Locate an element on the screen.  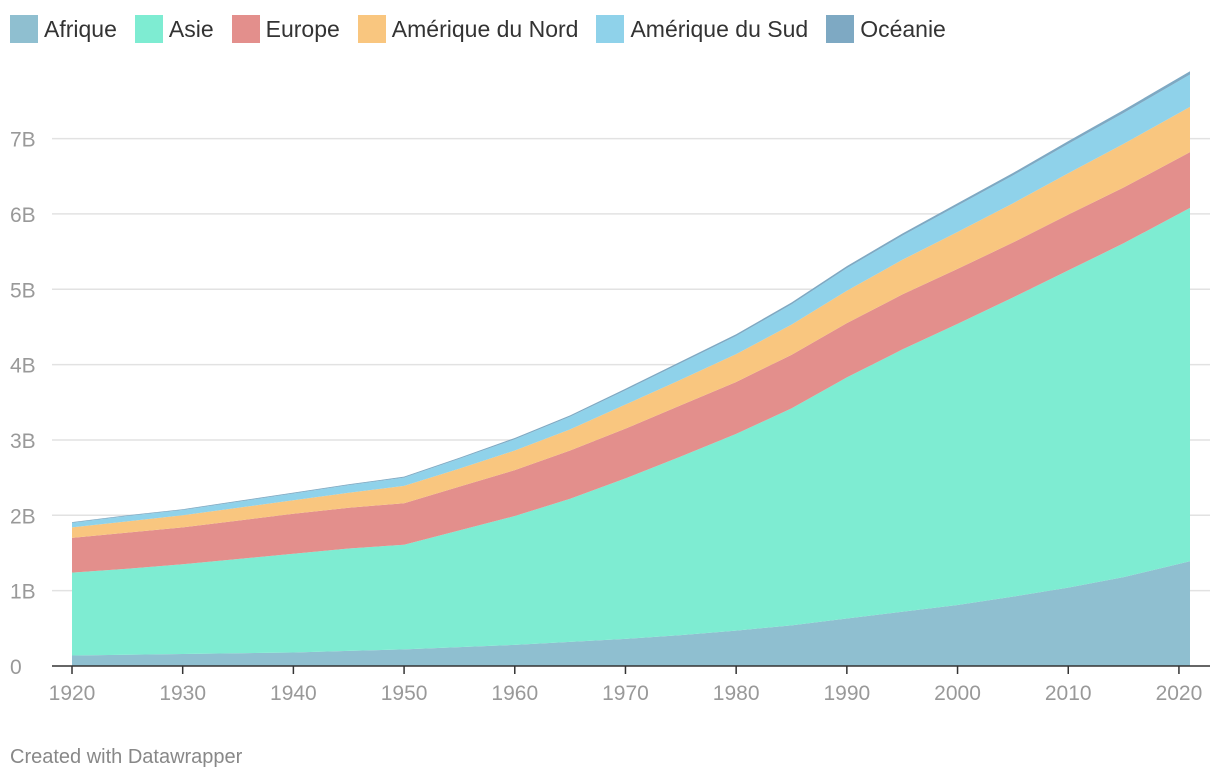
y-tick-label: 1B is located at coordinates (23, 592).